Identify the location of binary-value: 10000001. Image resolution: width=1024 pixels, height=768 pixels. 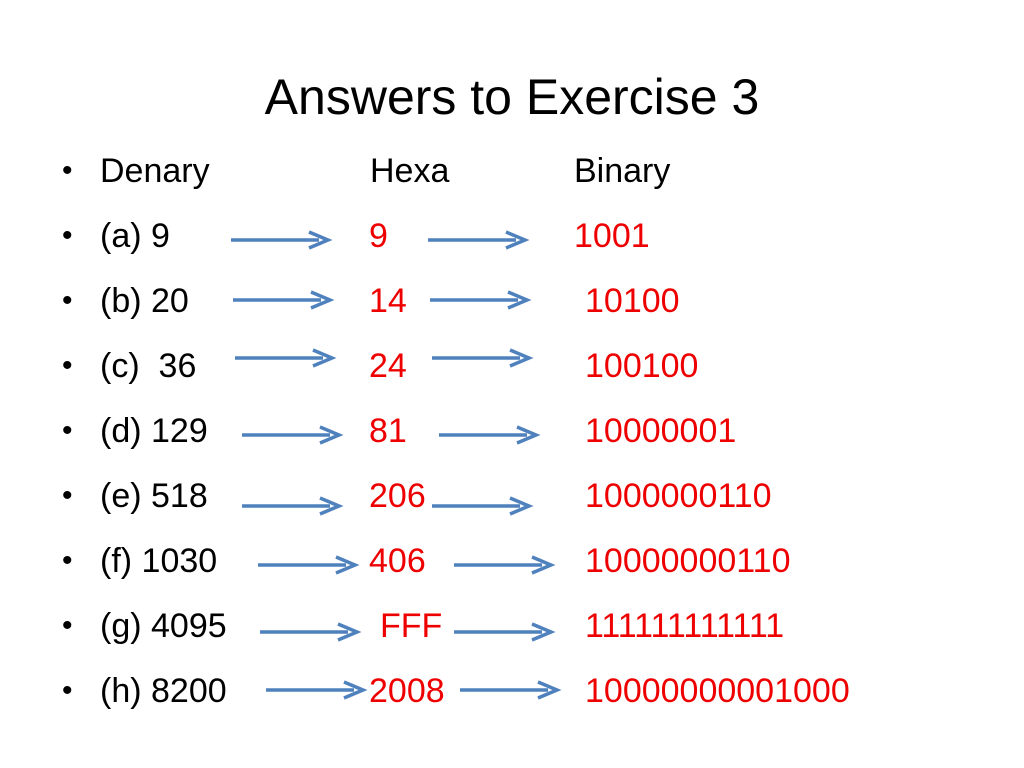
(661, 431).